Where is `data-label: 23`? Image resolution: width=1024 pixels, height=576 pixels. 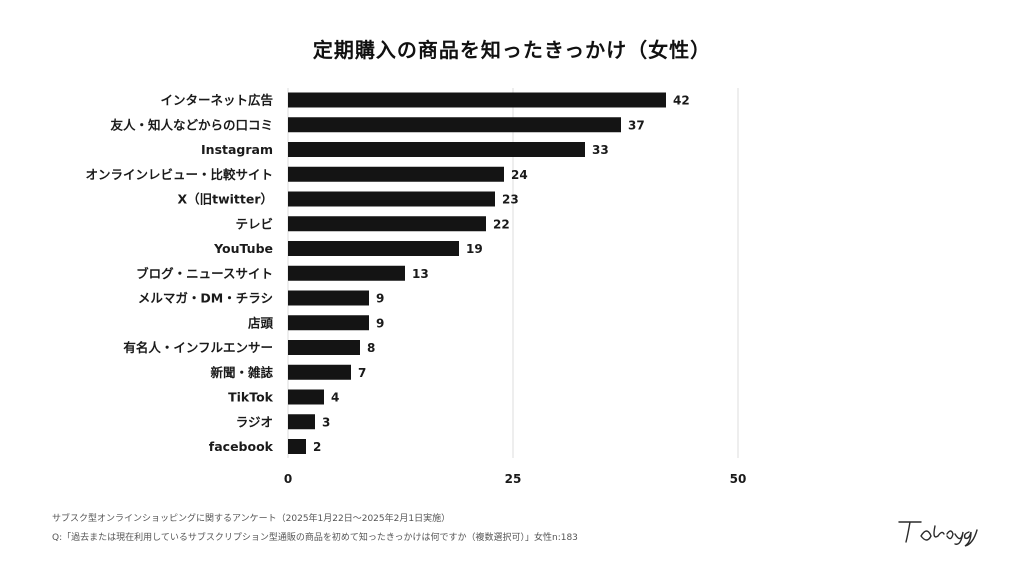
data-label: 23 is located at coordinates (510, 200).